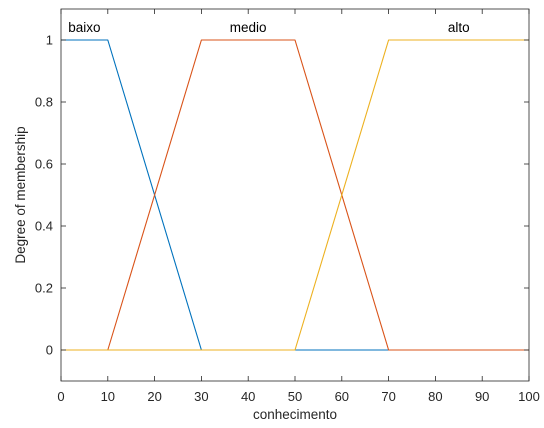  What do you see at coordinates (248, 396) in the screenshot?
I see `x-tick-label: 40` at bounding box center [248, 396].